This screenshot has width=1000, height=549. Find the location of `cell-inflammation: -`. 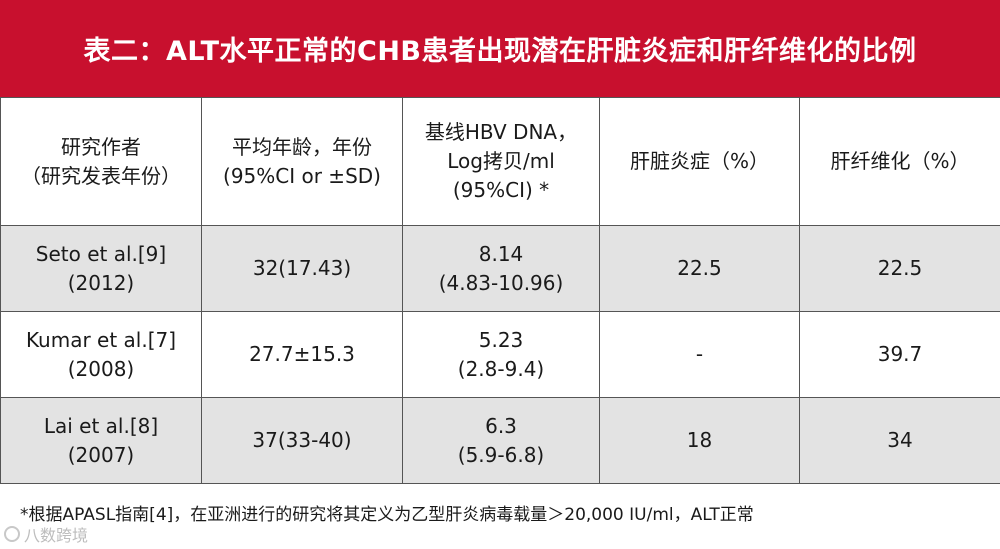

cell-inflammation: - is located at coordinates (699, 354).